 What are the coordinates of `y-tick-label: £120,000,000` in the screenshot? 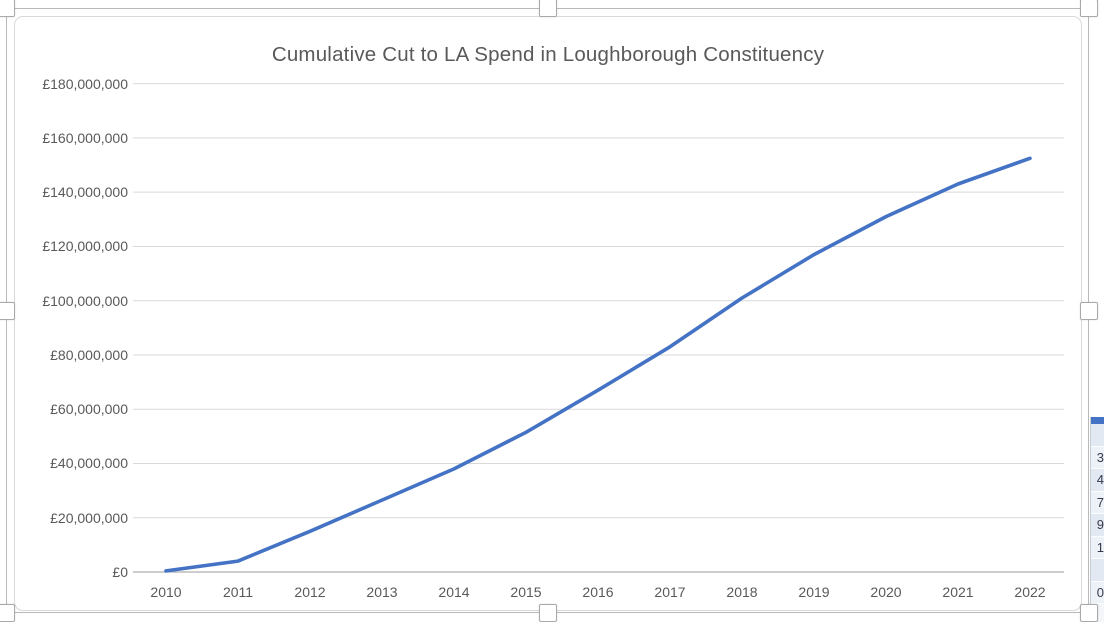 It's located at (85, 246).